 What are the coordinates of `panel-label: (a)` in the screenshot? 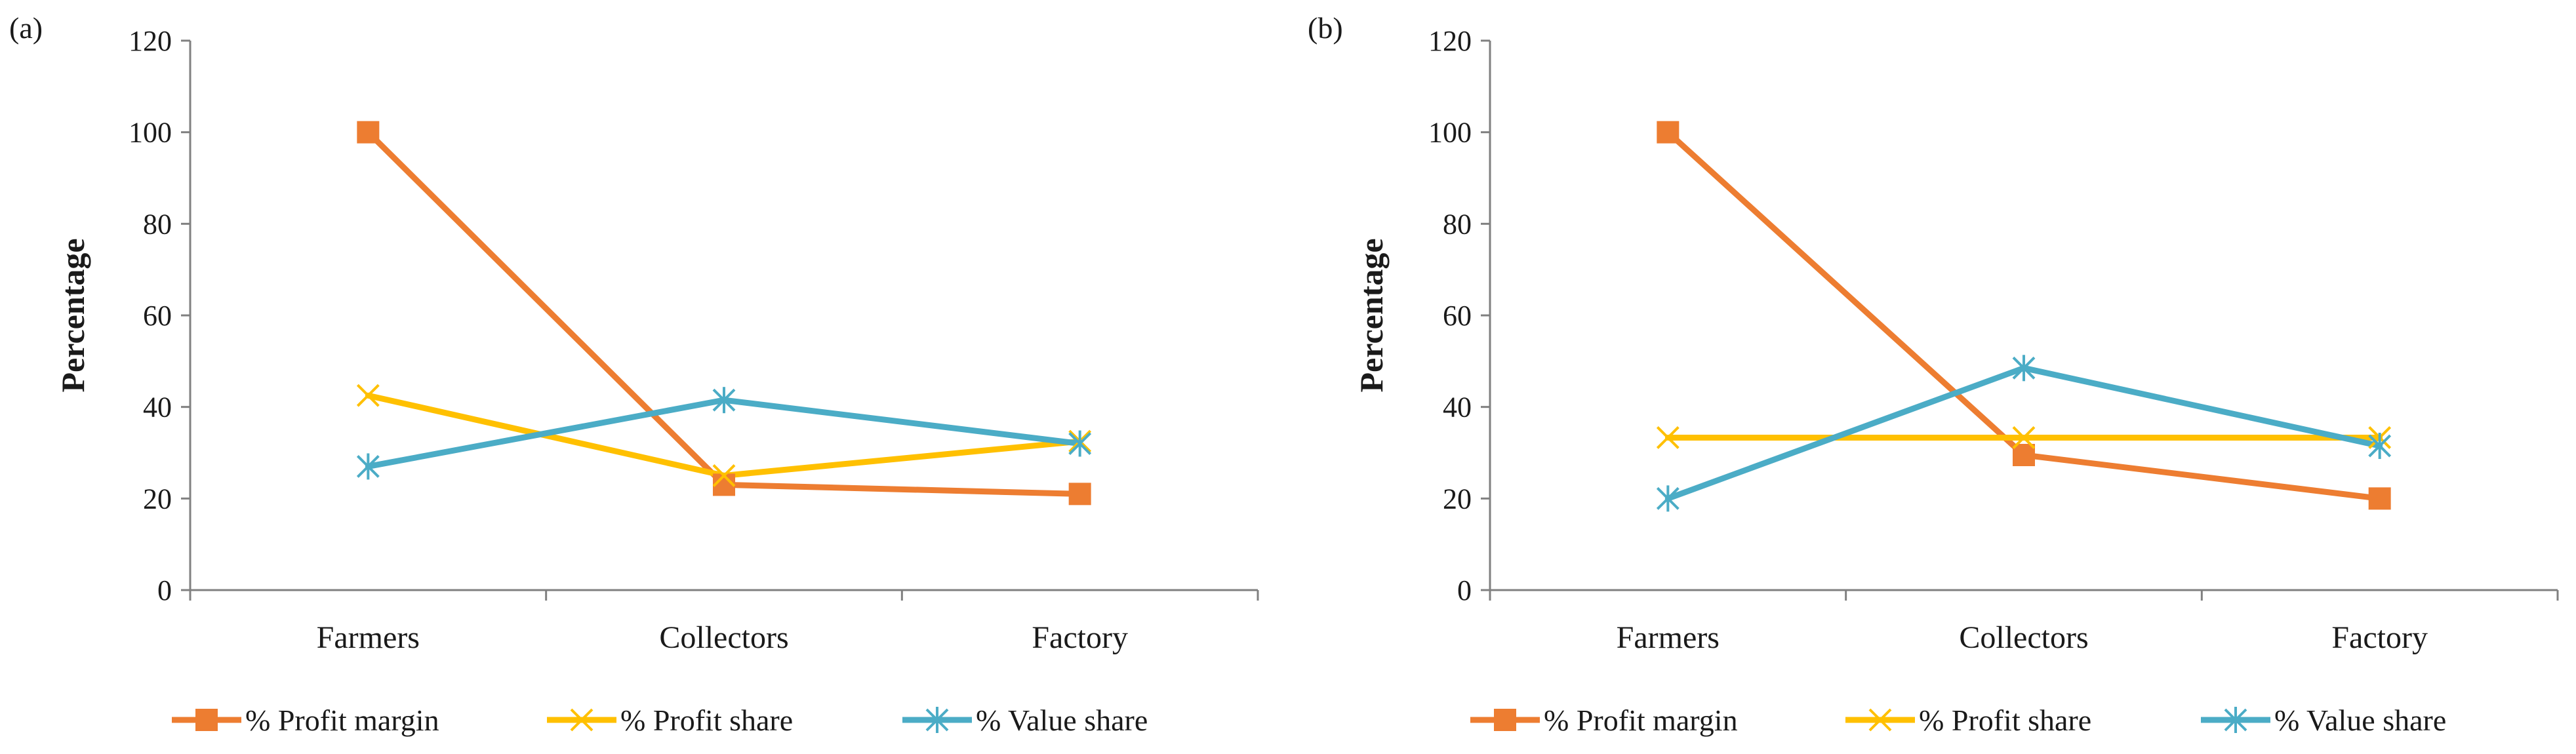 It's located at (26, 28).